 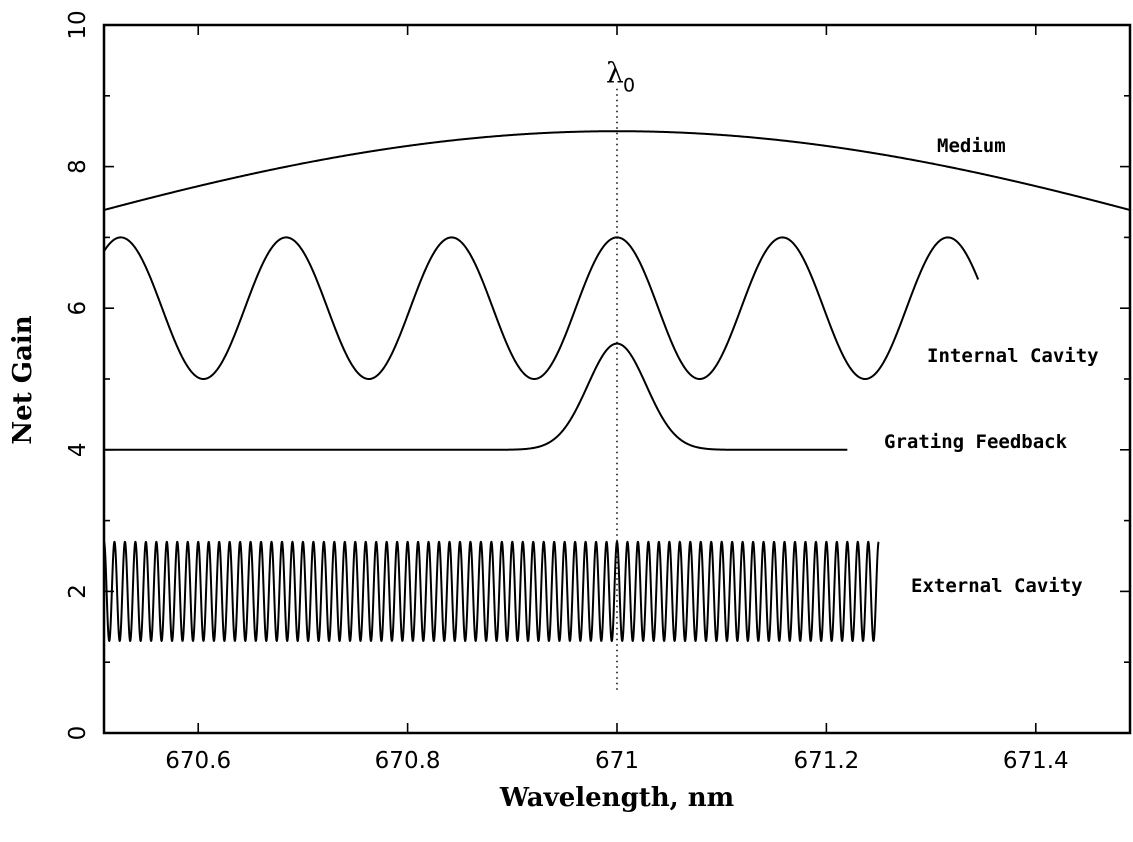 What do you see at coordinates (198, 761) in the screenshot?
I see `x-tick-label: 670.6` at bounding box center [198, 761].